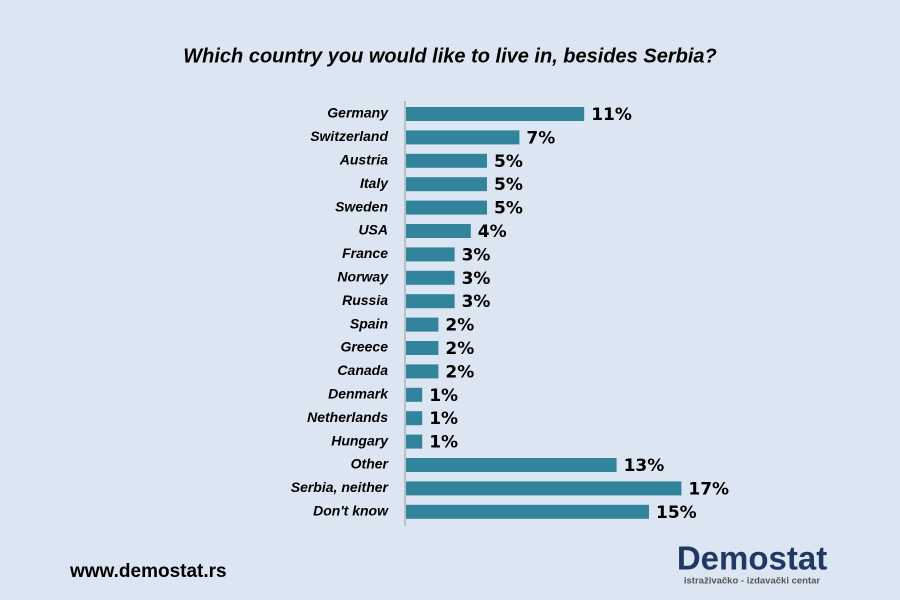  Describe the element at coordinates (369, 323) in the screenshot. I see `category-label: Spain` at that location.